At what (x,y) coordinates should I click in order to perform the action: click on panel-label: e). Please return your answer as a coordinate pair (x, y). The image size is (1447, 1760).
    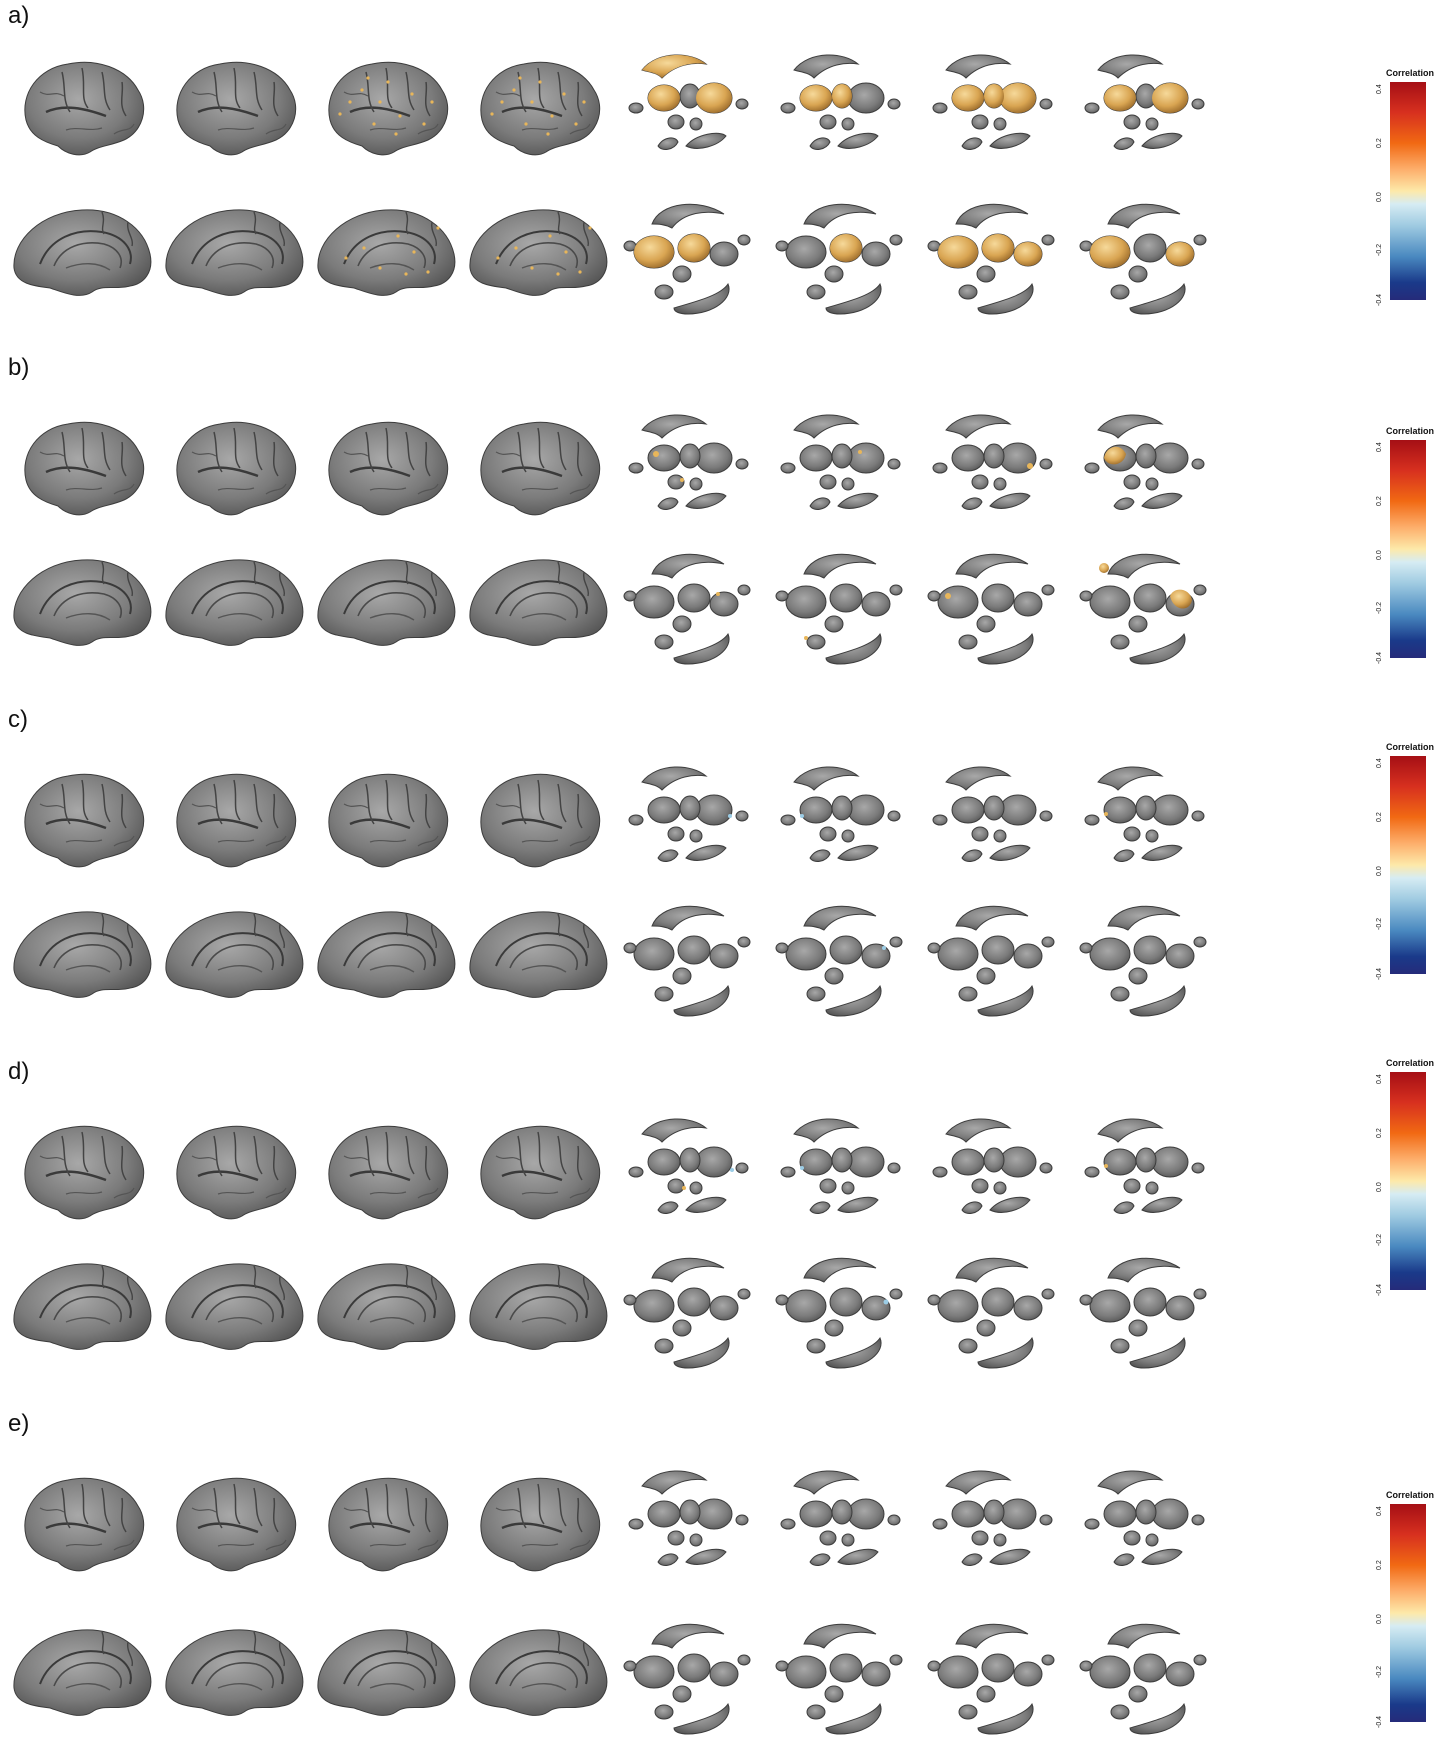
    Looking at the image, I should click on (19, 1423).